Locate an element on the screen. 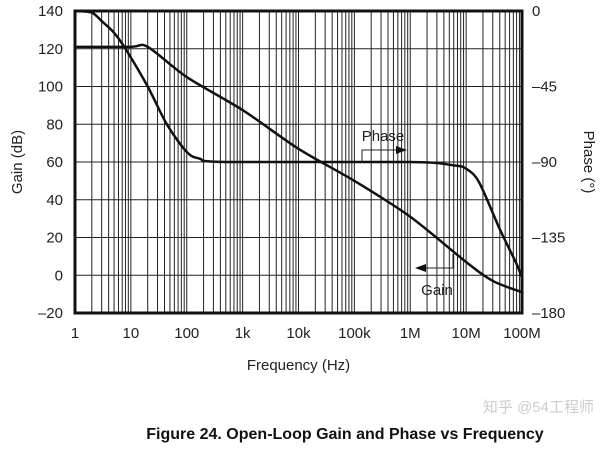 The width and height of the screenshot is (600, 453). y-tick-label: 80 is located at coordinates (54, 124).